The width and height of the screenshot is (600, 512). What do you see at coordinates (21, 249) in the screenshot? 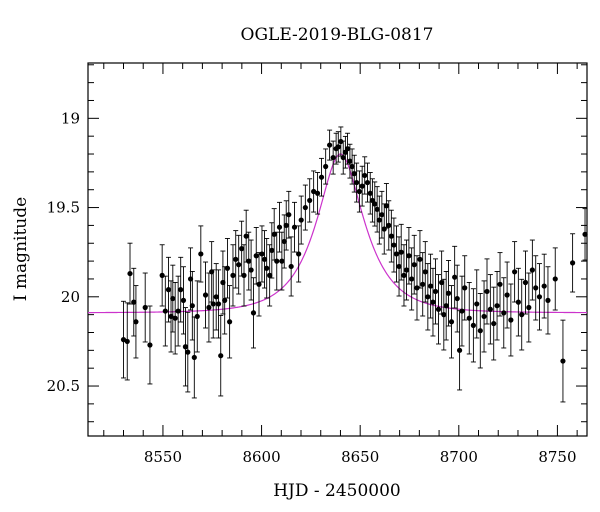
I see `y-axis-label: I magnitude` at bounding box center [21, 249].